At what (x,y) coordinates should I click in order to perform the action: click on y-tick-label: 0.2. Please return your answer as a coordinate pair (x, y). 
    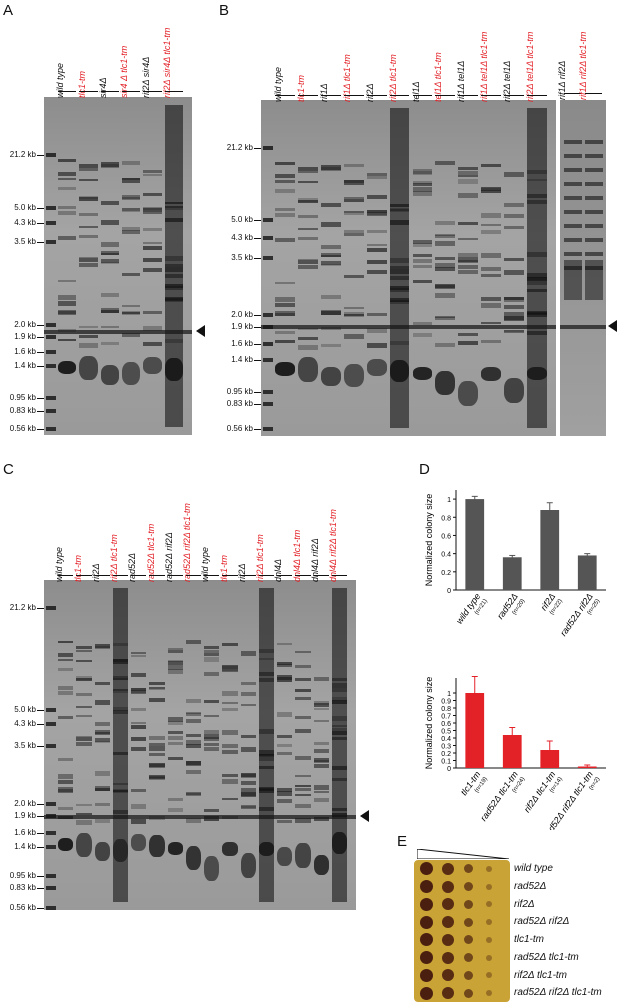
    Looking at the image, I should click on (446, 573).